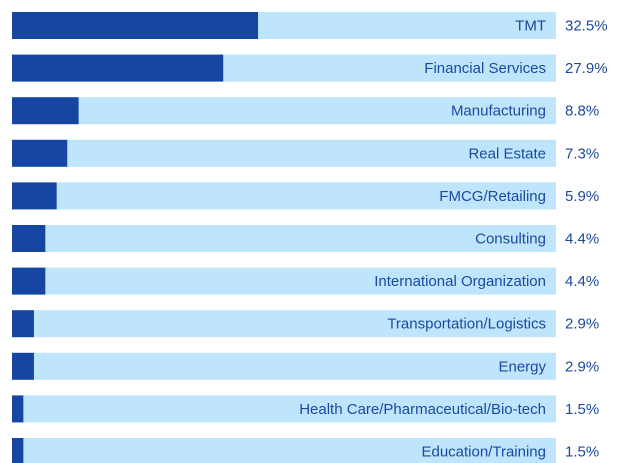 The height and width of the screenshot is (463, 617). What do you see at coordinates (530, 25) in the screenshot?
I see `category-label: TMT` at bounding box center [530, 25].